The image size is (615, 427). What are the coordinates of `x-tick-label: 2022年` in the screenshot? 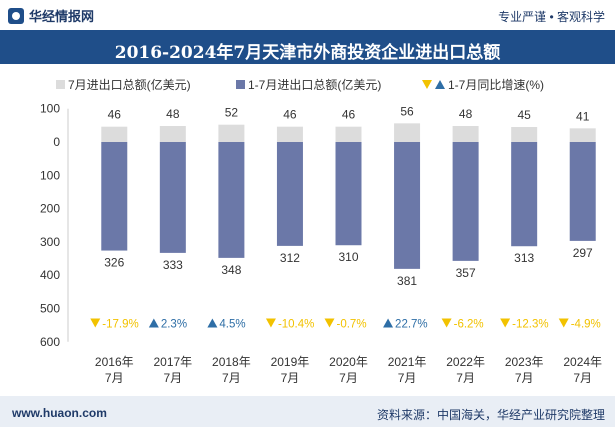 It's located at (465, 362).